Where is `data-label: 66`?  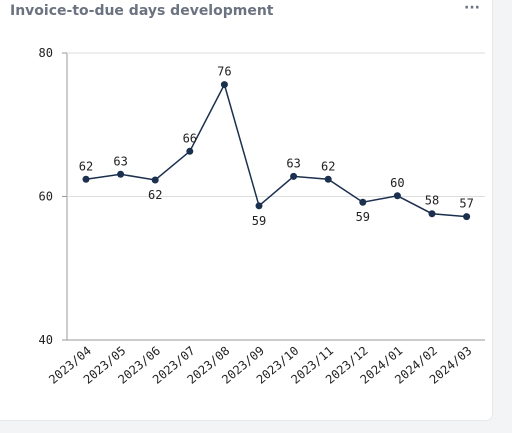 data-label: 66 is located at coordinates (190, 138).